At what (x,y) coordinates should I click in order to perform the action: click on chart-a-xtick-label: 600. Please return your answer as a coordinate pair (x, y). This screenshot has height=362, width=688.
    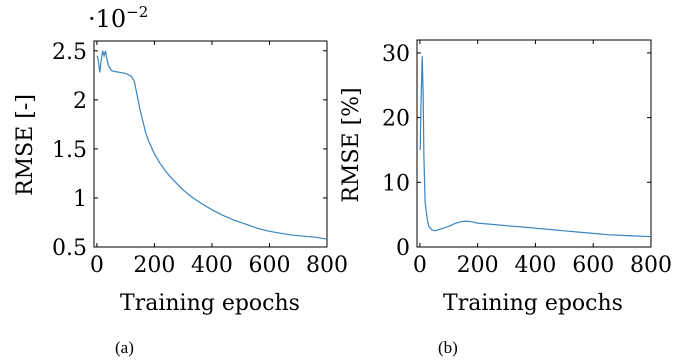
    Looking at the image, I should click on (269, 265).